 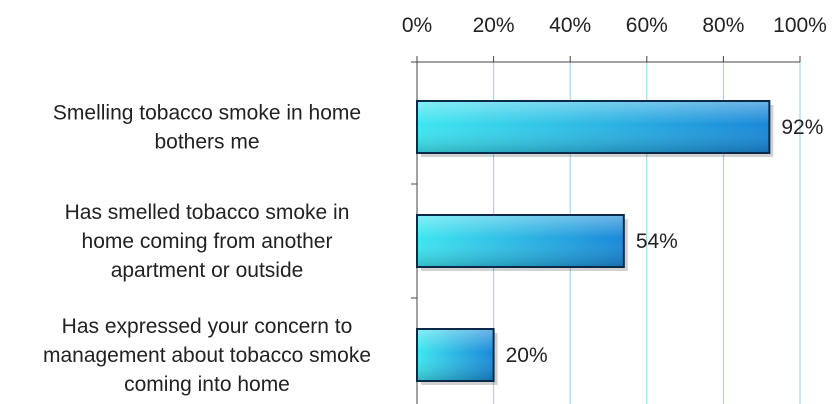 What do you see at coordinates (206, 142) in the screenshot?
I see `category-label: bothers me` at bounding box center [206, 142].